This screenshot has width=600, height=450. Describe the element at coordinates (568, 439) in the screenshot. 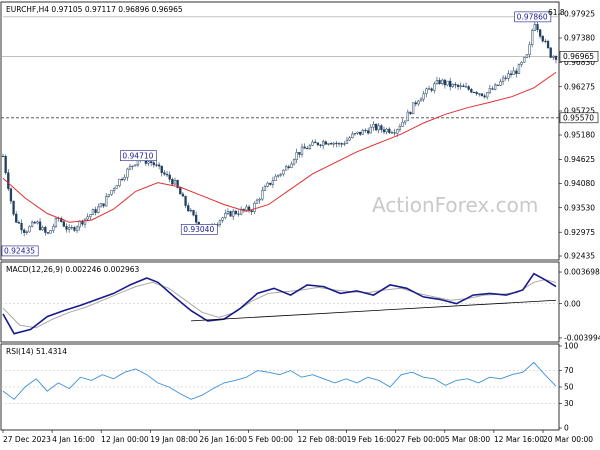

I see `svg-text: 20 Mar 00:00` at that location.